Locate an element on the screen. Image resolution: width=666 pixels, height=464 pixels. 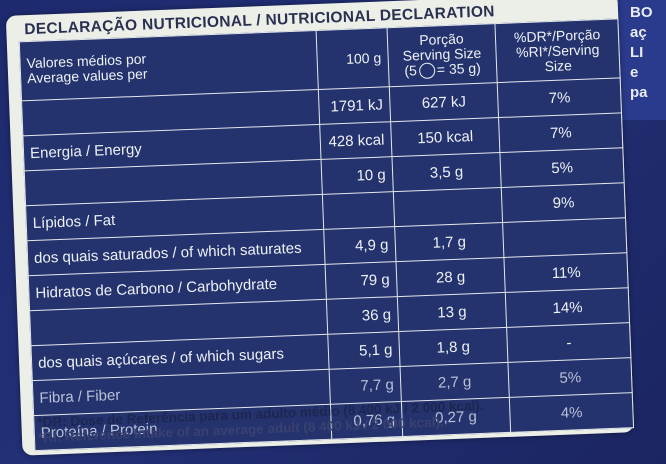
value-per-100g: 4,9 g is located at coordinates (359, 245).